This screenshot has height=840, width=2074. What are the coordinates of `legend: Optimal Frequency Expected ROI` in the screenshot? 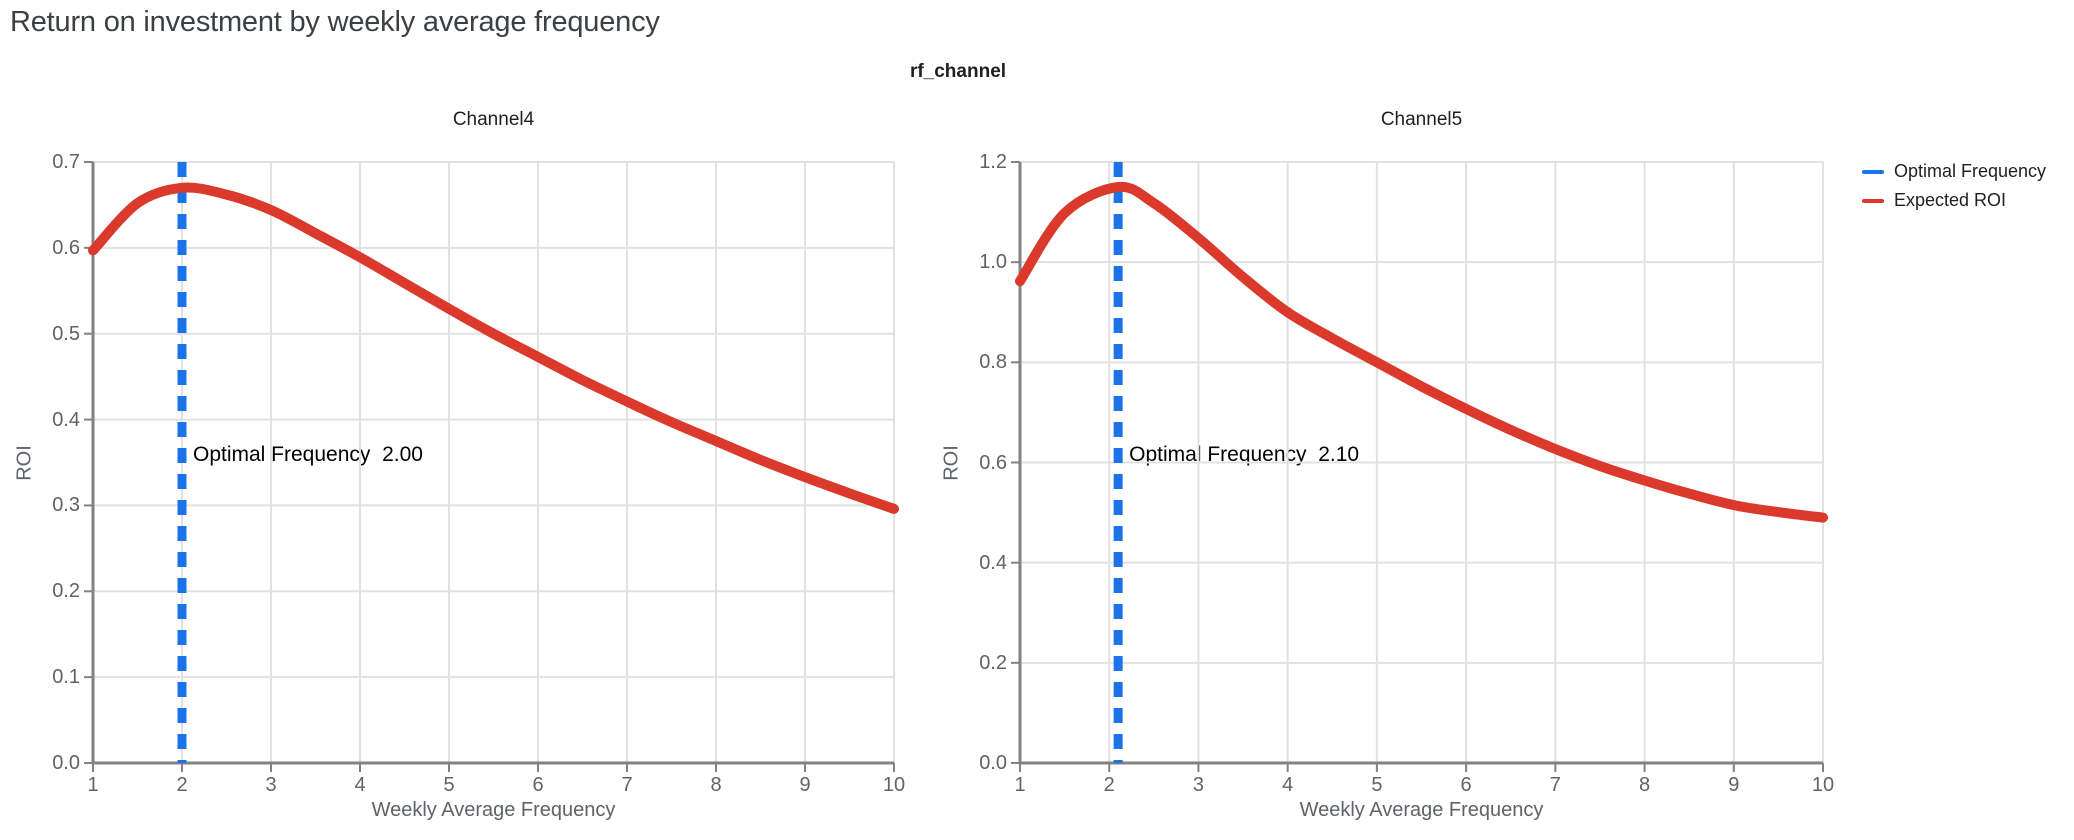 It's located at (1954, 186).